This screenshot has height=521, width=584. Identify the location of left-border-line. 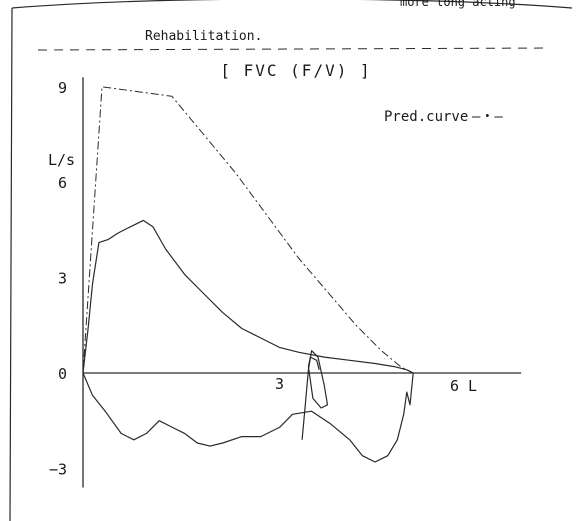
(11, 264).